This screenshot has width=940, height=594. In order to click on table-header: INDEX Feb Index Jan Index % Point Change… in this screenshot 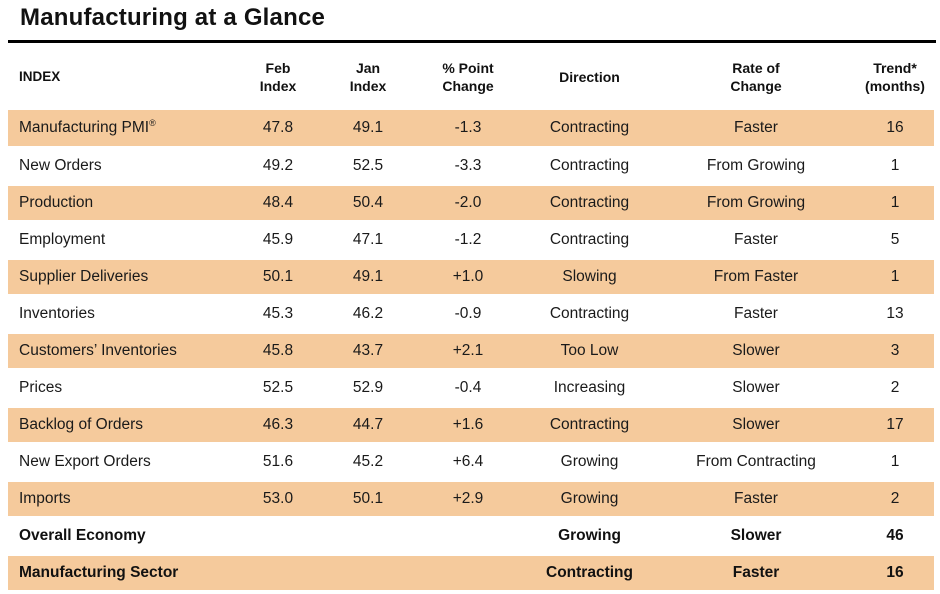, I will do `click(471, 77)`.